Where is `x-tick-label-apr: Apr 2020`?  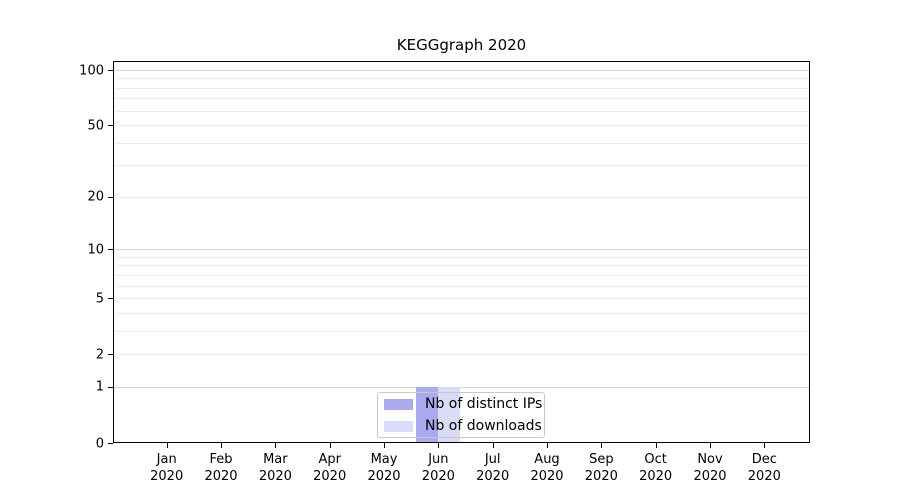 x-tick-label-apr: Apr 2020 is located at coordinates (330, 468).